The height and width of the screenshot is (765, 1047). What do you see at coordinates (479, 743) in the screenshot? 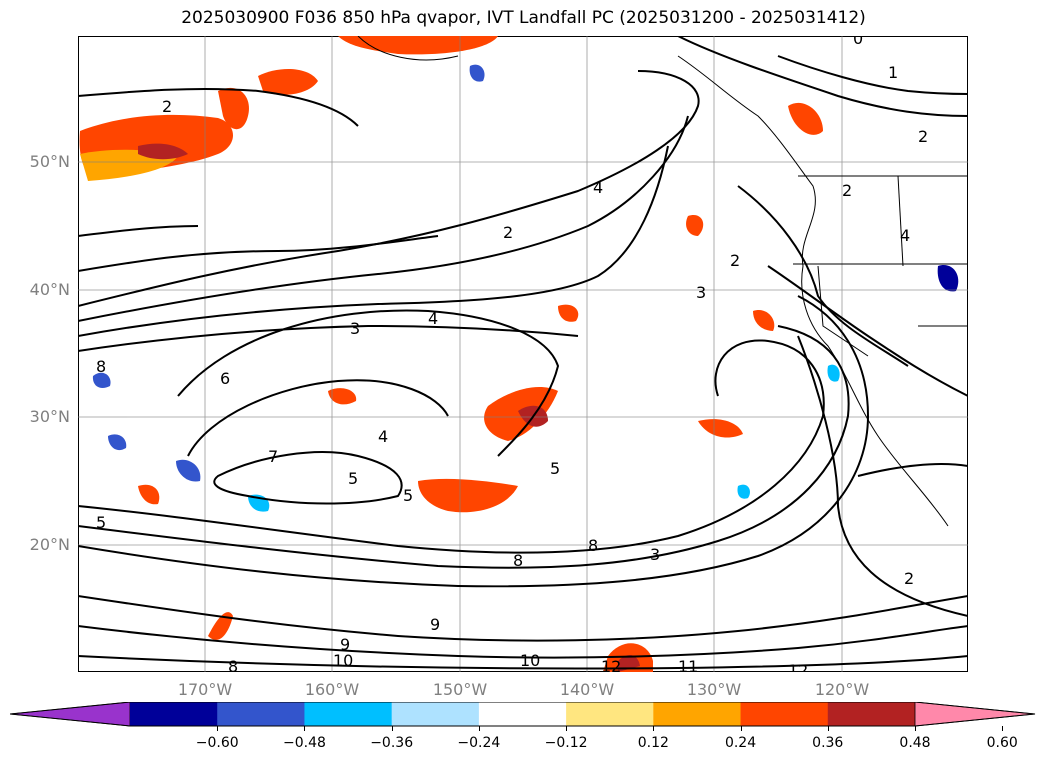
I see `colorbar-tick-label: −0.24` at bounding box center [479, 743].